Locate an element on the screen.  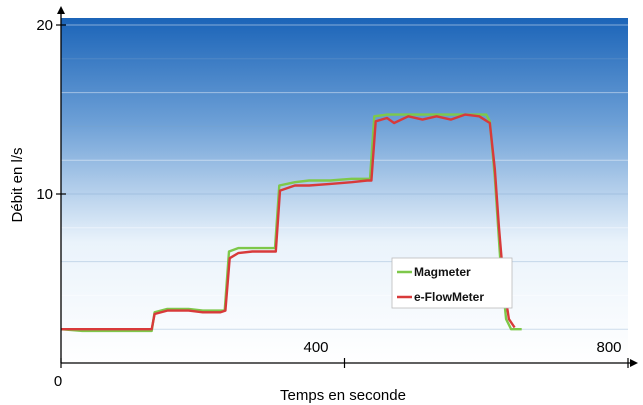
legend-label-eflowmeter: e-FlowMeter is located at coordinates (449, 297).